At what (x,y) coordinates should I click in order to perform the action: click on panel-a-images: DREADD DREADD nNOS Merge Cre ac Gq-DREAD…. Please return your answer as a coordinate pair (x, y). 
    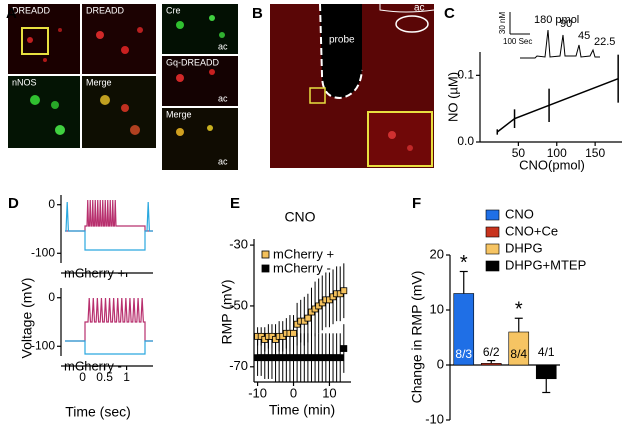
    Looking at the image, I should click on (123, 87).